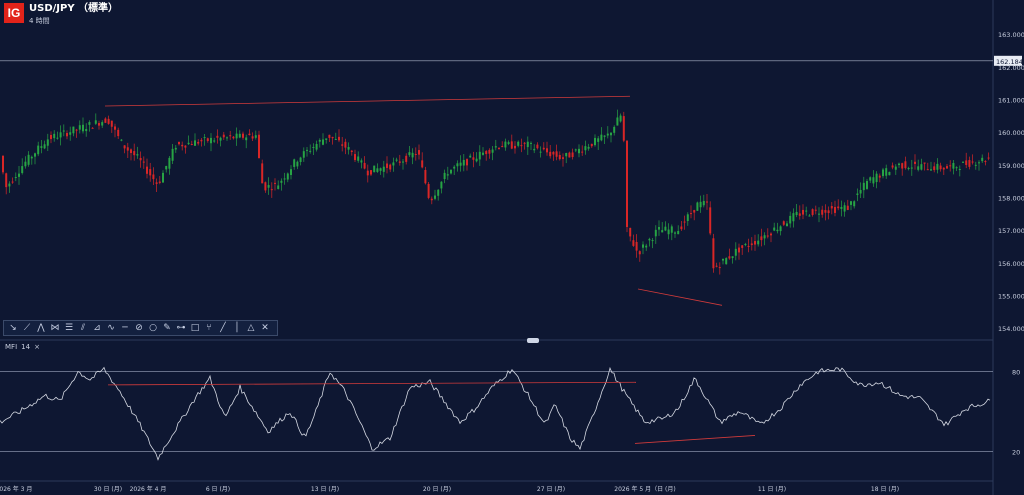  I want to click on arrow-icon: ↘, so click(13, 328).